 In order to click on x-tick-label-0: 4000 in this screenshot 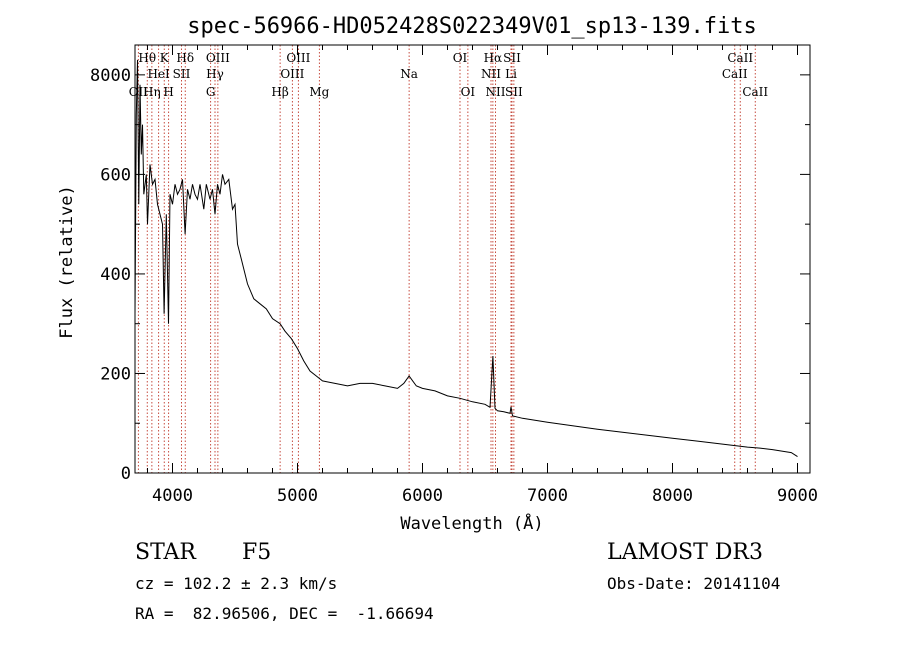, I will do `click(172, 496)`.